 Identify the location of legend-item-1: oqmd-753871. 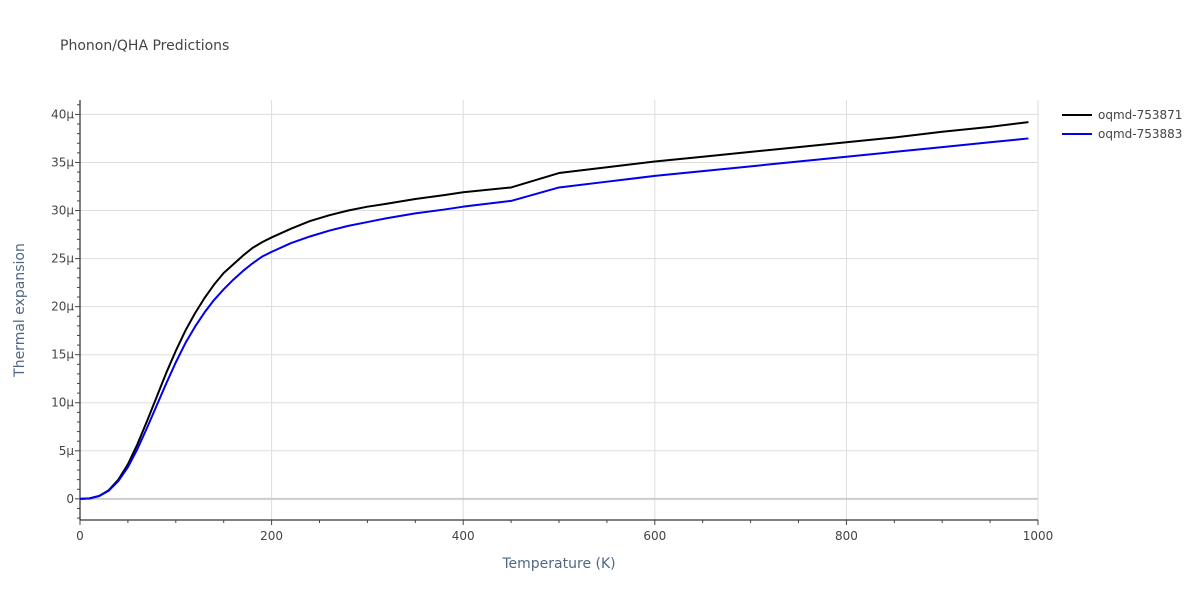
(1122, 115).